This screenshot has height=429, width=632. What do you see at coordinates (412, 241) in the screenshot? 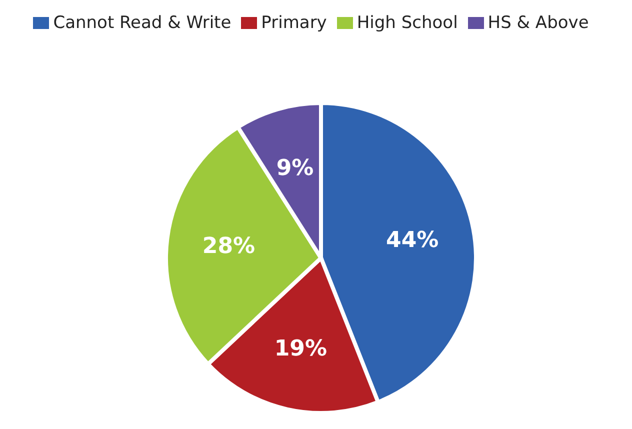
I see `data-label: 44%` at bounding box center [412, 241].